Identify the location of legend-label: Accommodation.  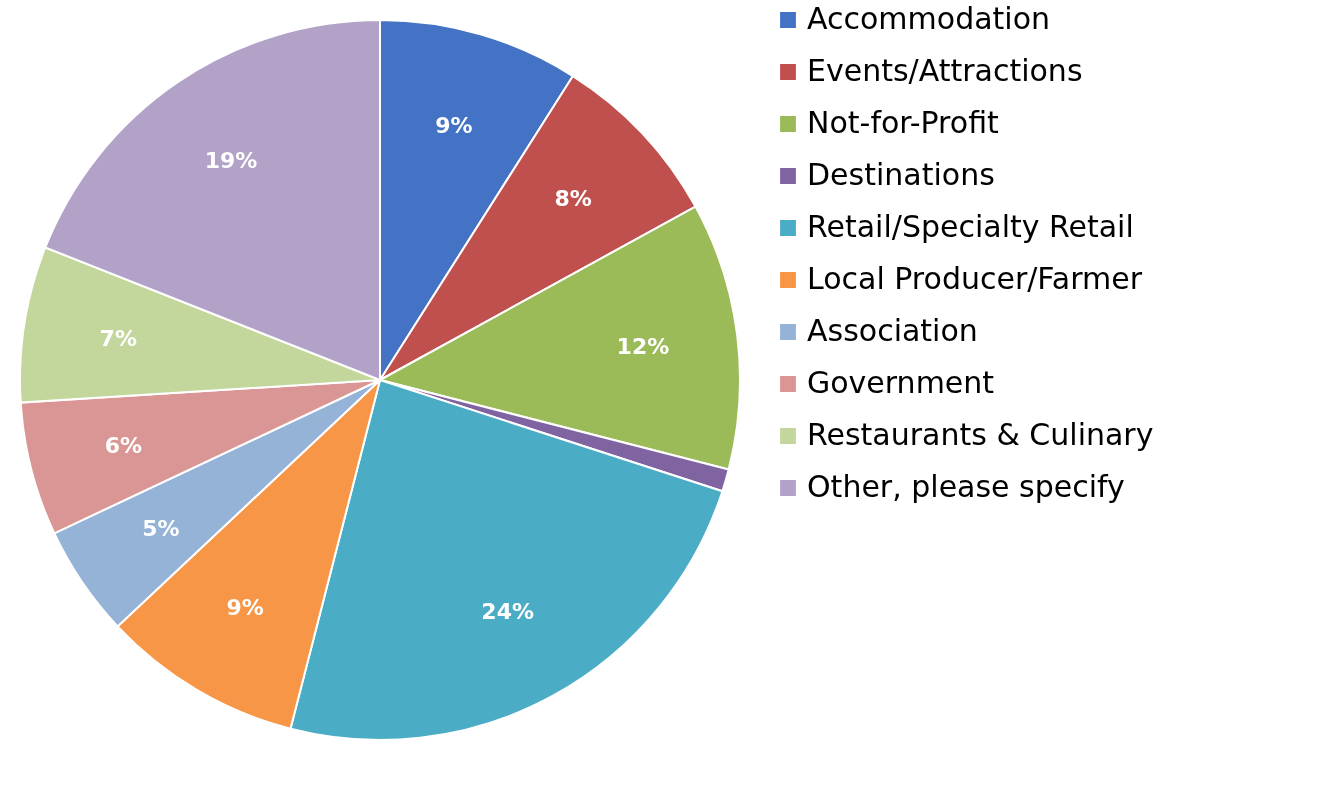
(929, 18).